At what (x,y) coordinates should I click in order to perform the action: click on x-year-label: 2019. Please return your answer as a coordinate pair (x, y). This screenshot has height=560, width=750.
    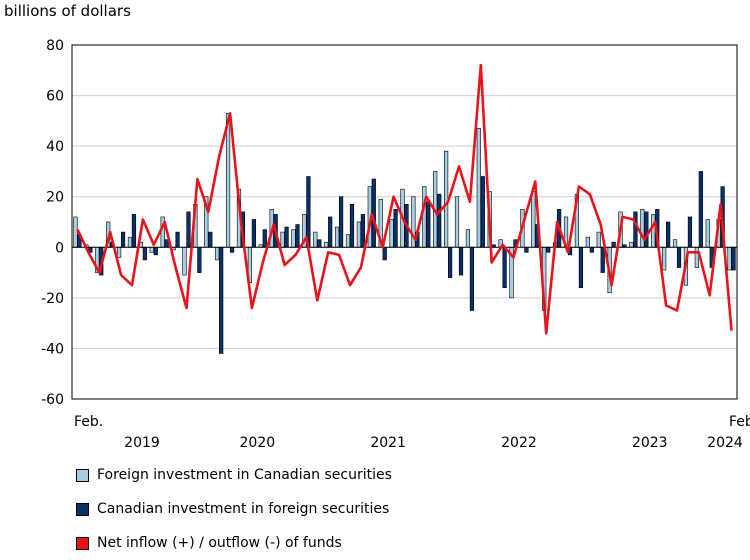
    Looking at the image, I should click on (142, 443).